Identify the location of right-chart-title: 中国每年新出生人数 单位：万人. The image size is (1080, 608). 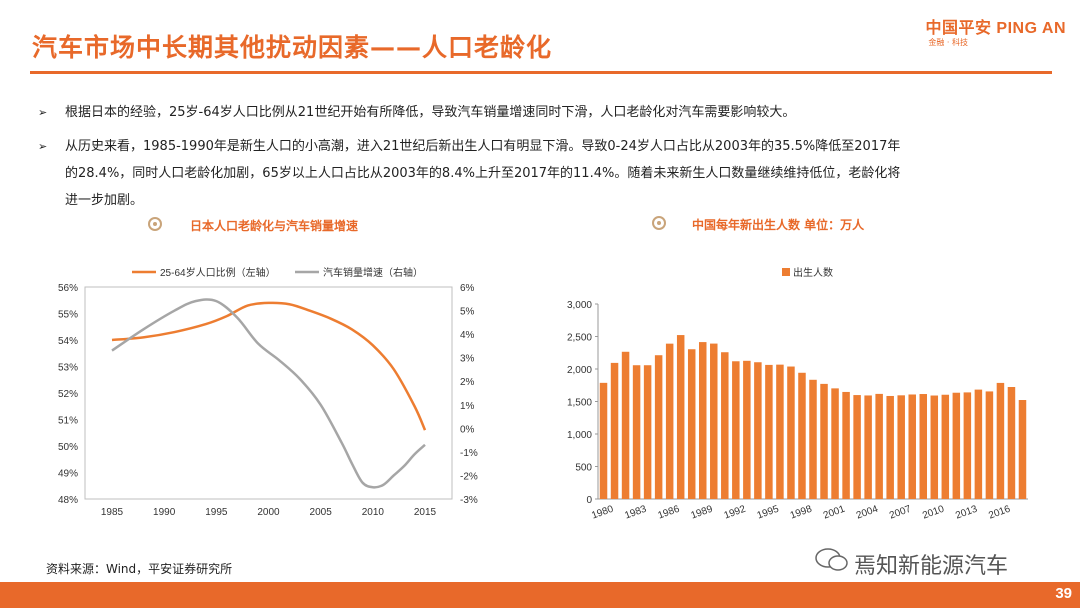
(778, 225).